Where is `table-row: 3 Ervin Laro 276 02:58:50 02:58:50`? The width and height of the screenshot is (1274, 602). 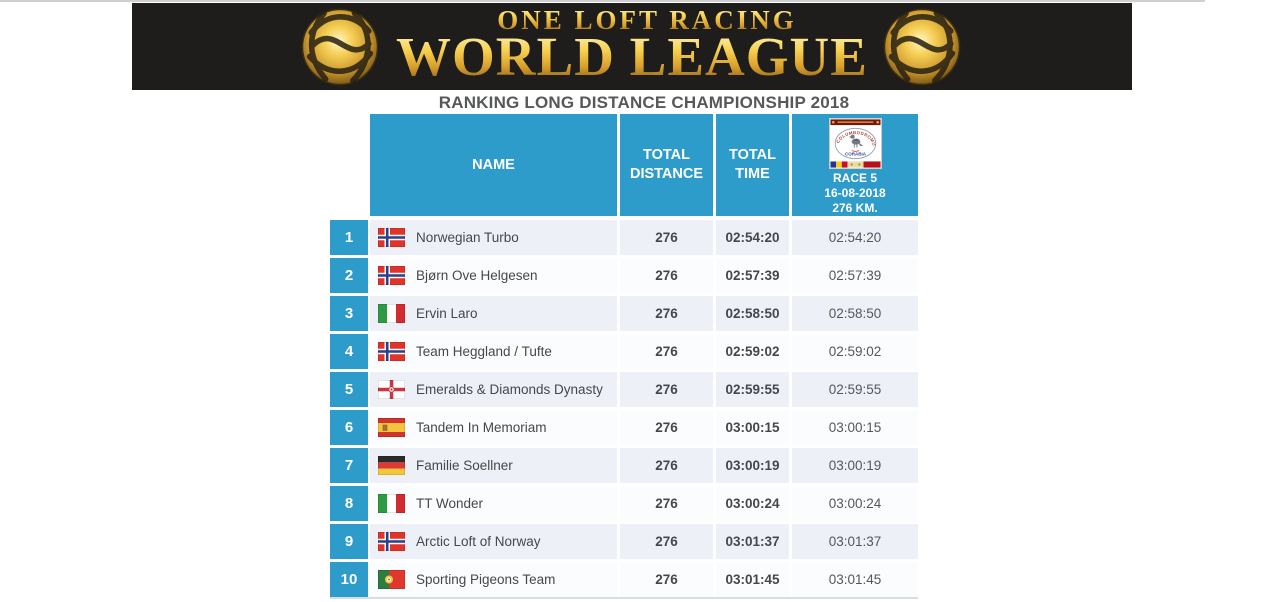
table-row: 3 Ervin Laro 276 02:58:50 02:58:50 is located at coordinates (637, 313).